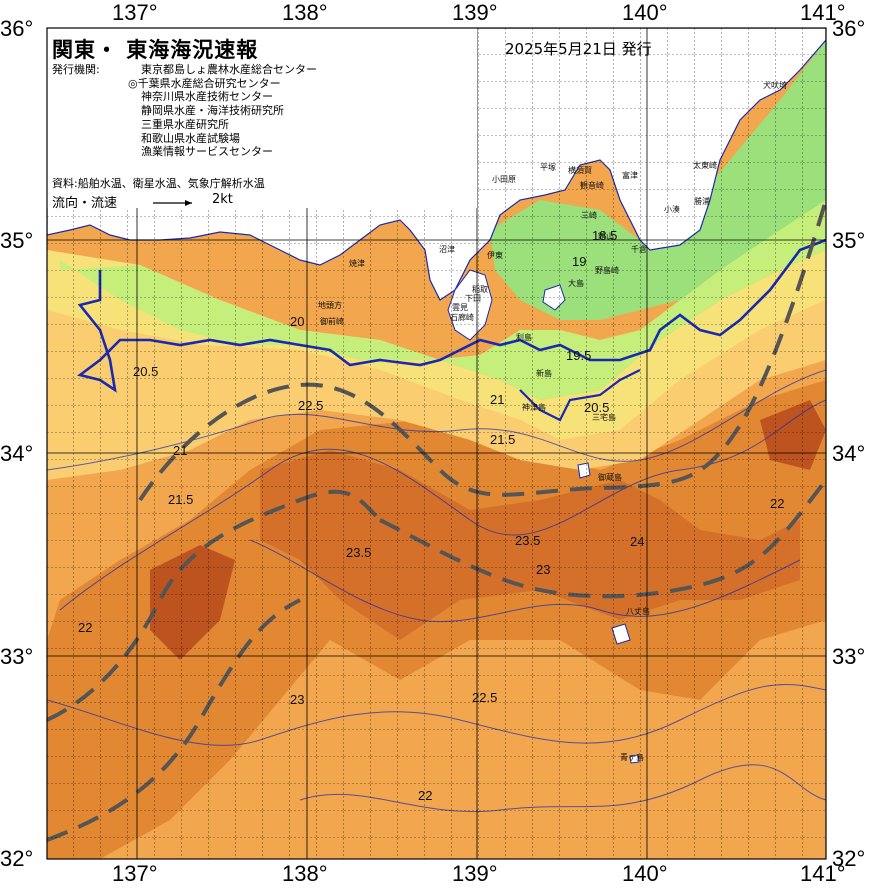 This screenshot has width=873, height=888. What do you see at coordinates (849, 858) in the screenshot?
I see `lat-tick-32-right: 32°` at bounding box center [849, 858].